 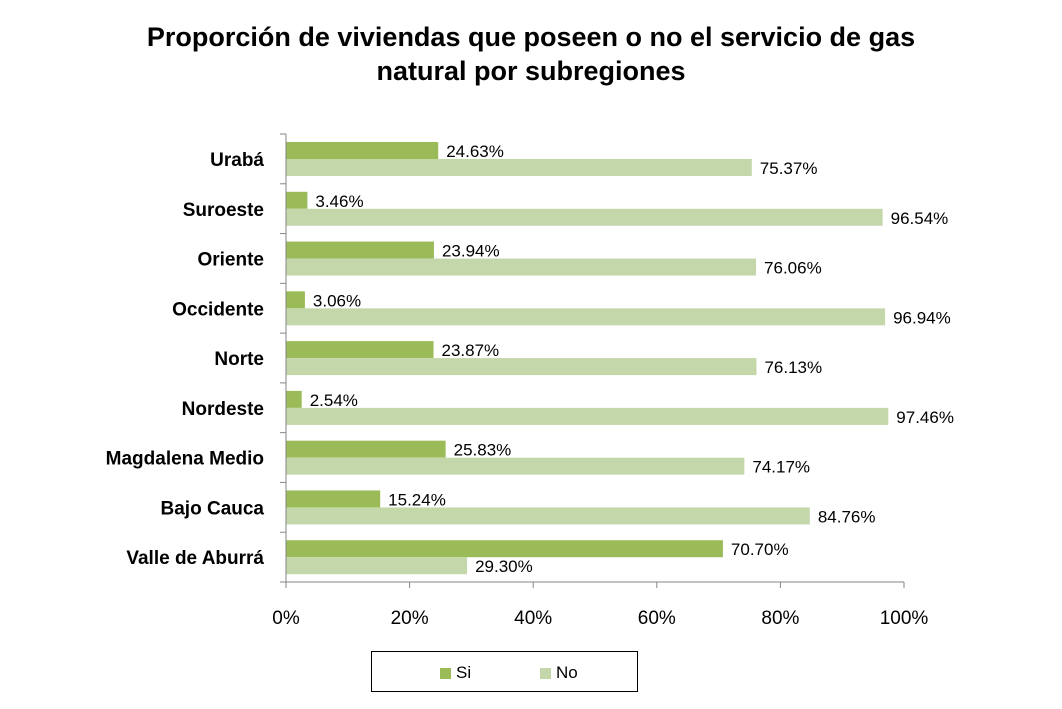 I want to click on bar-valle-de-aburra-si, so click(x=504, y=549).